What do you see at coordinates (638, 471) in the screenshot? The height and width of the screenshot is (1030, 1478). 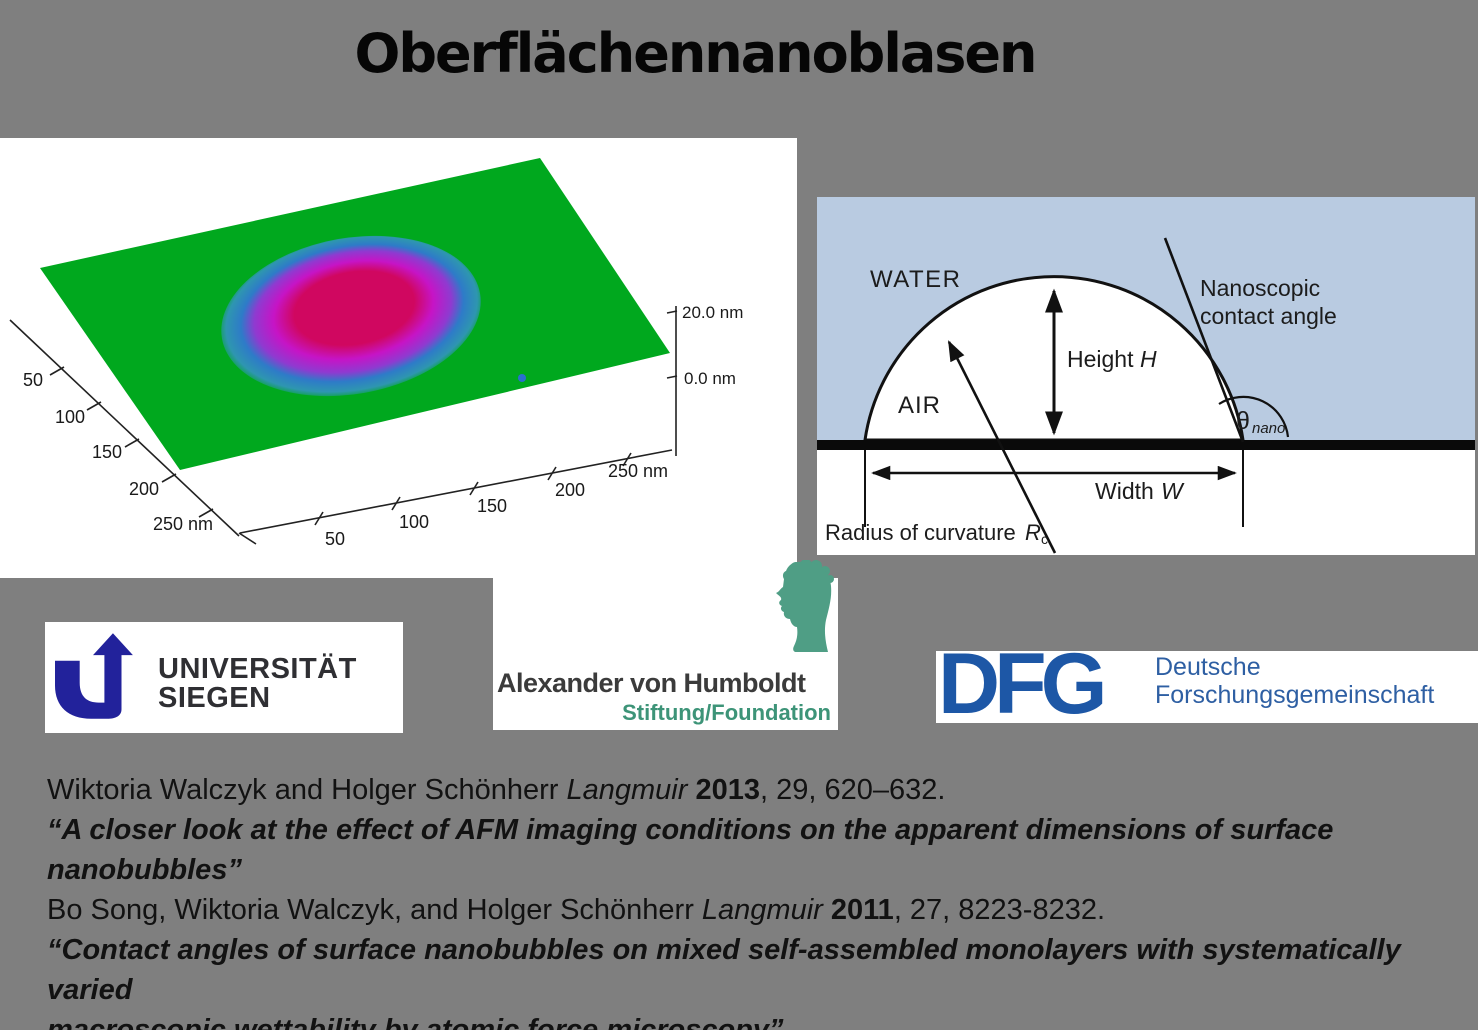 I see `x-tick-250: 250 nm` at bounding box center [638, 471].